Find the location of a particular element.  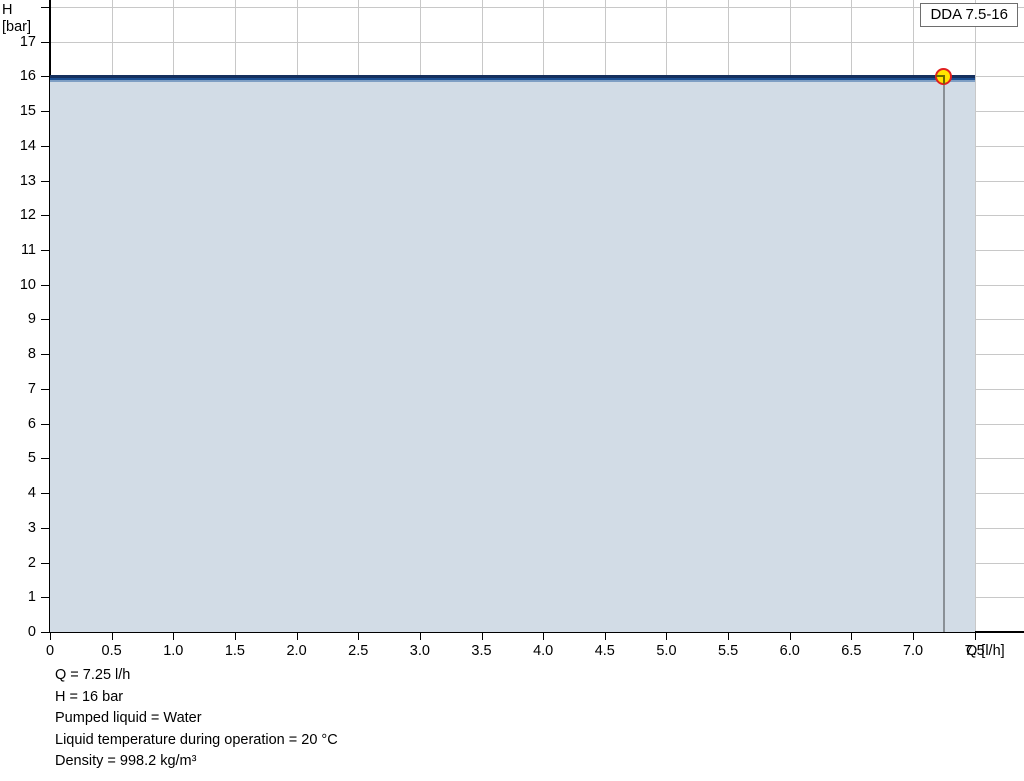

y-axis-tick-label: 6 is located at coordinates (31, 423).